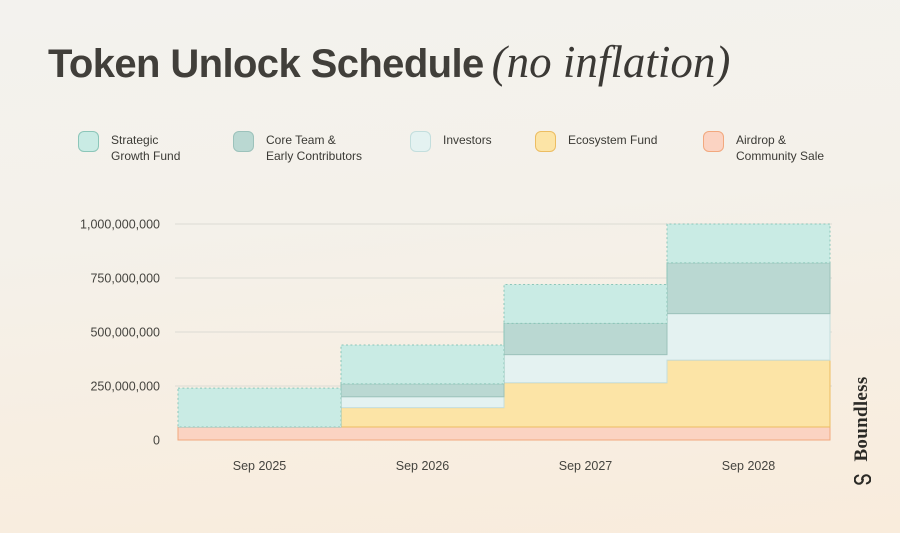 The height and width of the screenshot is (533, 900). I want to click on x-tick-label-sep-2027: Sep 2027, so click(586, 466).